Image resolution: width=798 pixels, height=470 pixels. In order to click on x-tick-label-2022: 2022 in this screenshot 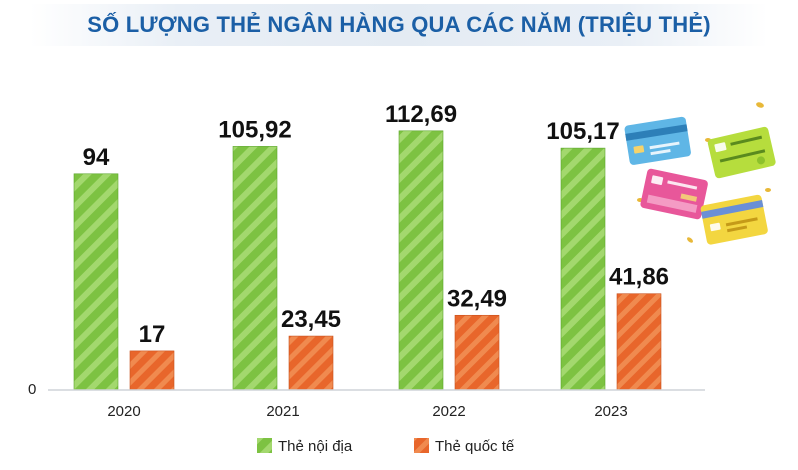, I will do `click(448, 411)`.